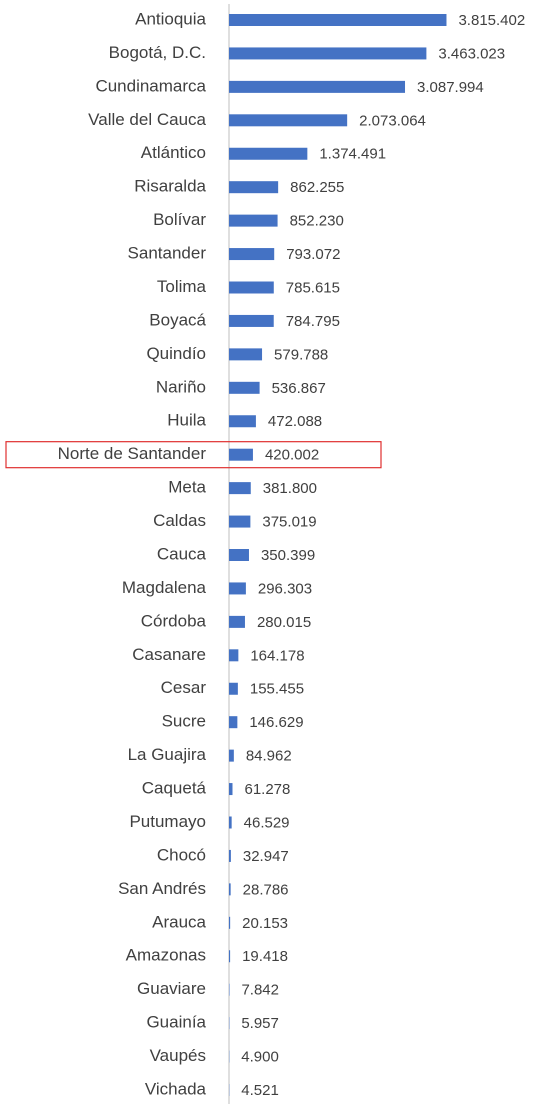  Describe the element at coordinates (167, 821) in the screenshot. I see `category-label: Putumayo` at that location.